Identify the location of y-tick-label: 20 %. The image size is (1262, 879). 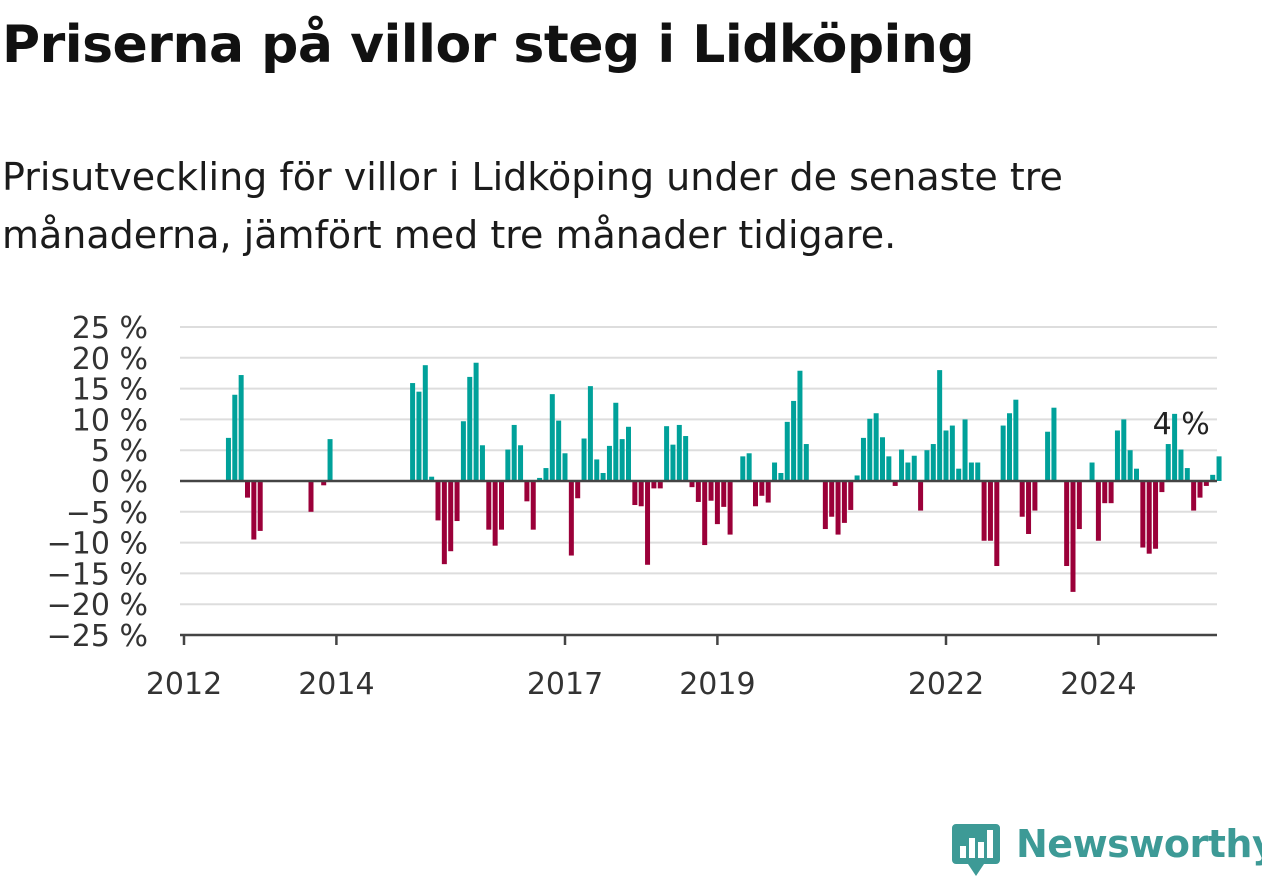
(110, 359).